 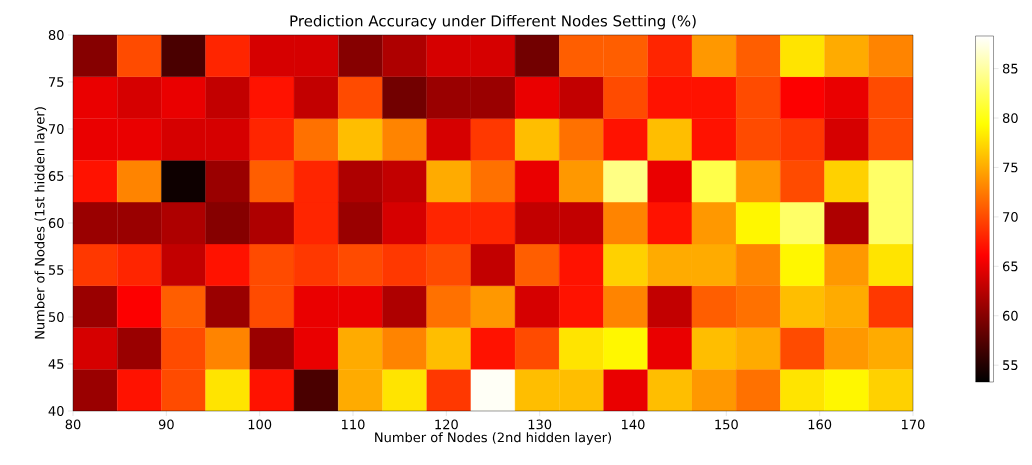 I want to click on x-tick-label: 80, so click(x=73, y=424).